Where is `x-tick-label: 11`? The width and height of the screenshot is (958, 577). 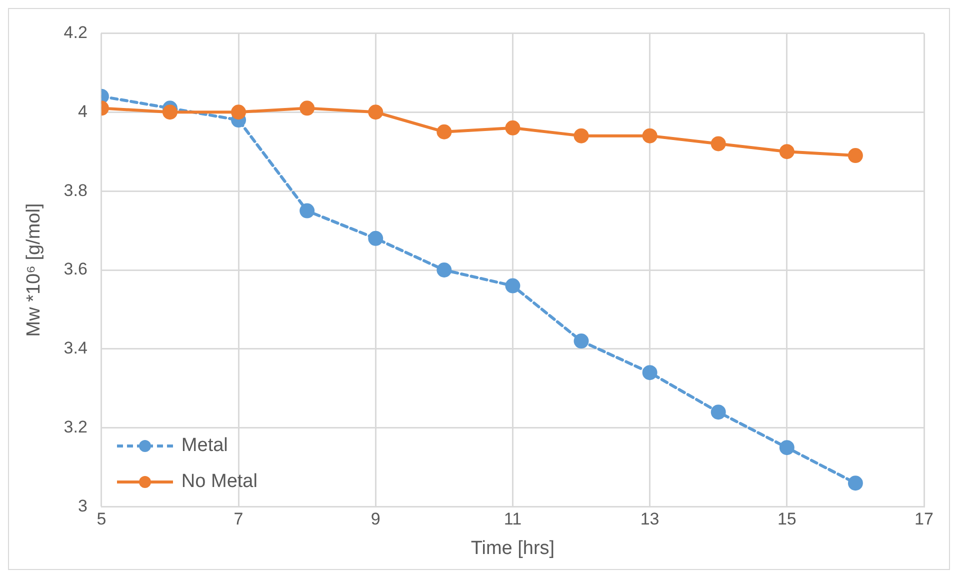 x-tick-label: 11 is located at coordinates (513, 519).